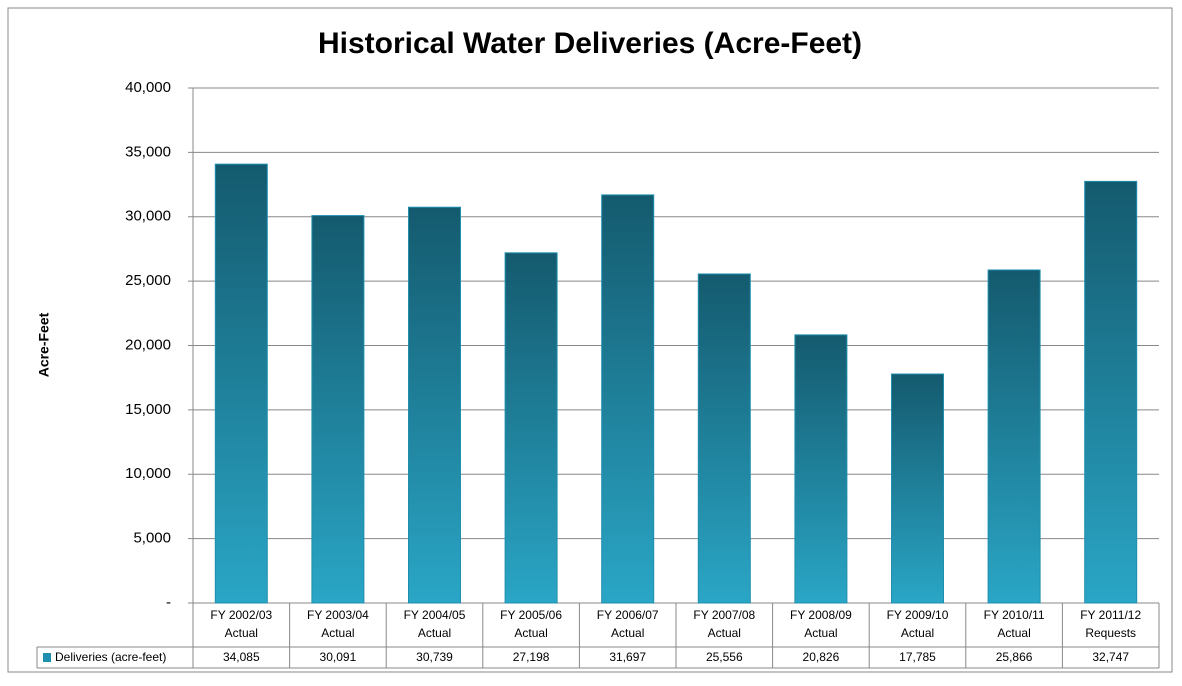 The image size is (1182, 686). What do you see at coordinates (44, 344) in the screenshot?
I see `y-axis-title: Acre-Feet` at bounding box center [44, 344].